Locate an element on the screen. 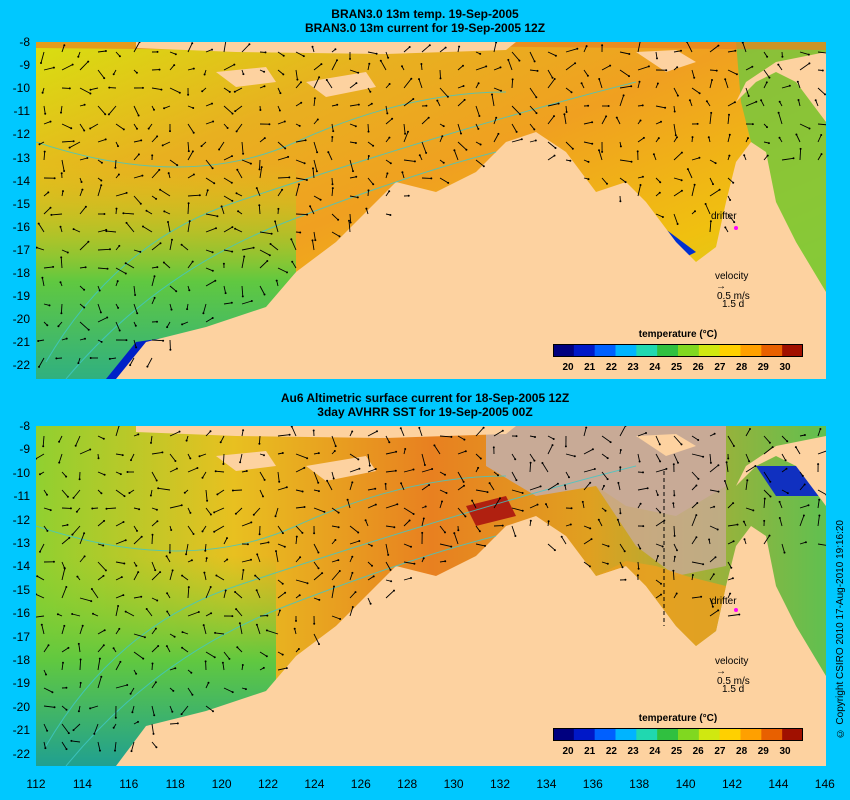  indonesian-islands is located at coordinates (326, 48).